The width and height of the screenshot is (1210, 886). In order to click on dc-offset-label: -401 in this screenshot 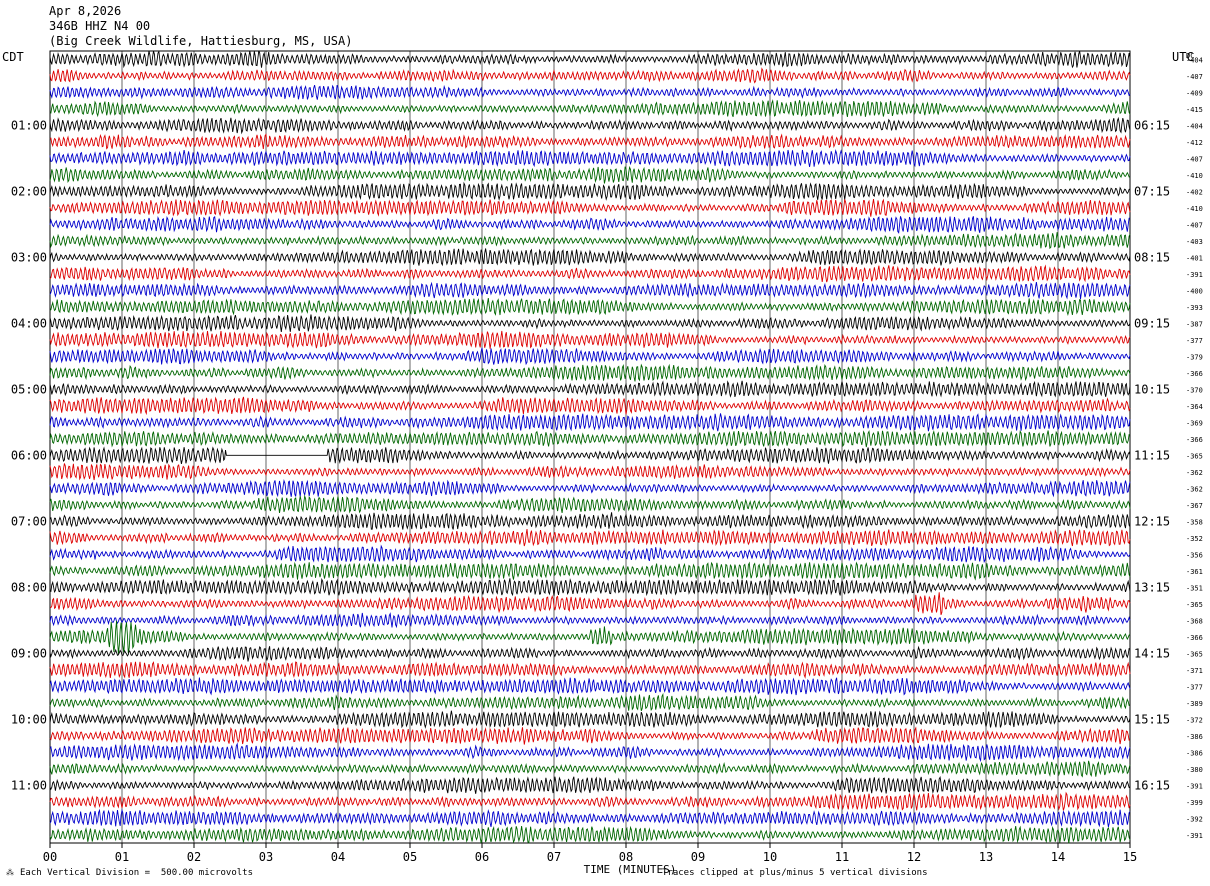, I will do `click(1194, 258)`.